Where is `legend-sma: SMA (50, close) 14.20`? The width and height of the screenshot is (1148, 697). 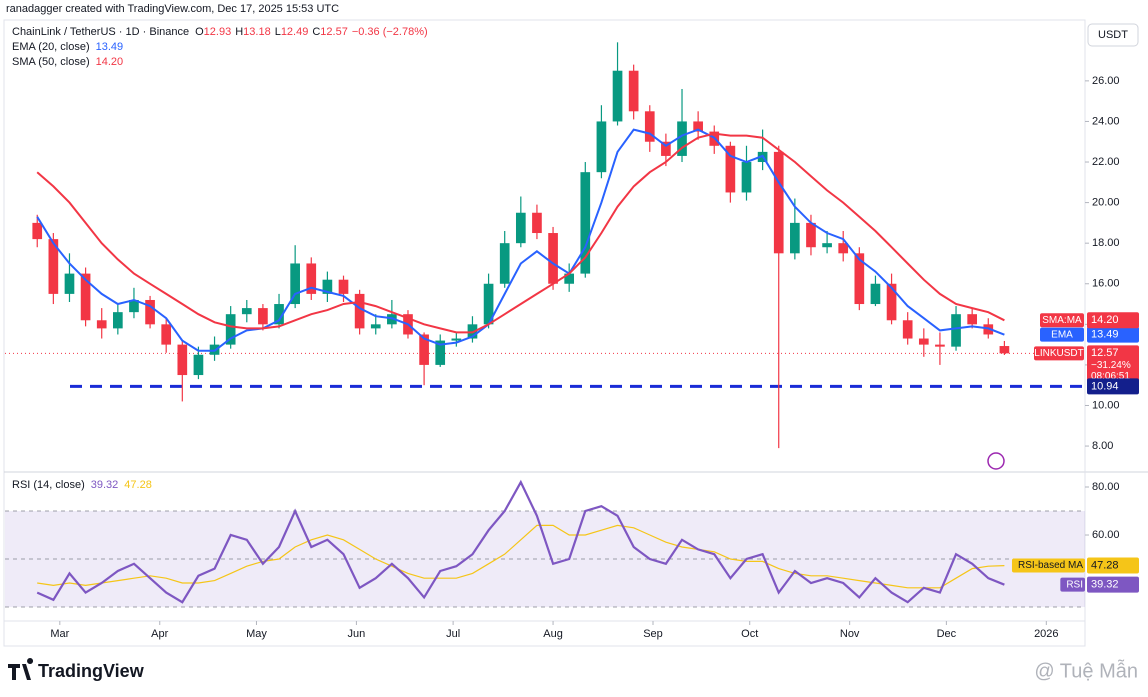
legend-sma: SMA (50, close) 14.20 is located at coordinates (67, 62).